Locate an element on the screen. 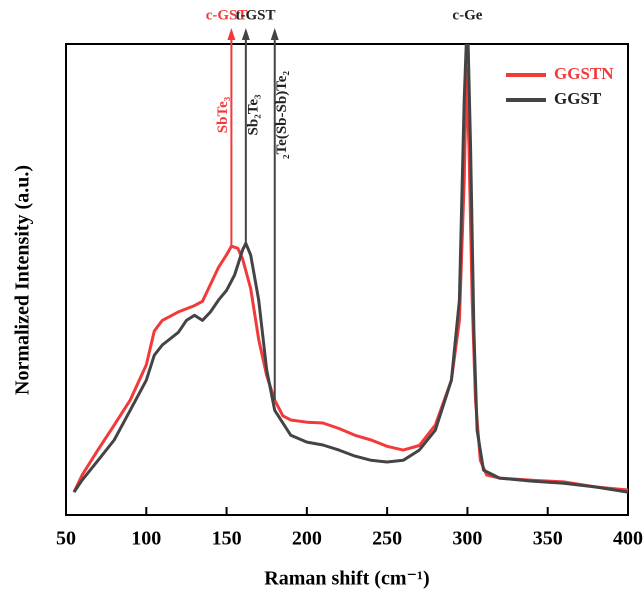 Image resolution: width=644 pixels, height=592 pixels. legend-label: GGST is located at coordinates (578, 98).